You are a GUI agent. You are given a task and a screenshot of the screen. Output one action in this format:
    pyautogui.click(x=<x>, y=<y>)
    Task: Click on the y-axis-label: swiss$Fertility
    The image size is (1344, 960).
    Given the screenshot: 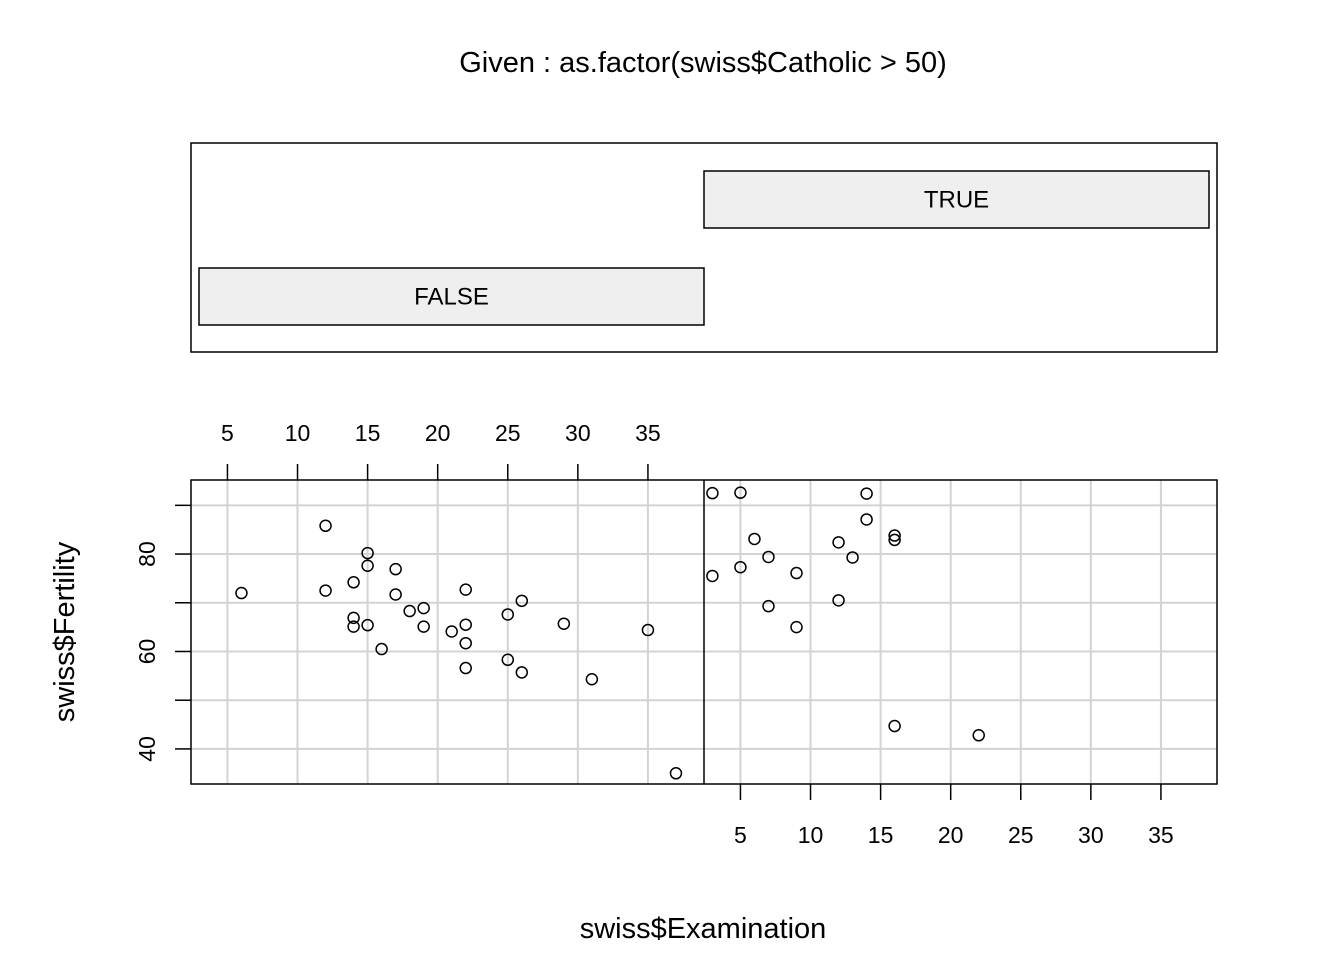 What is the action you would take?
    pyautogui.click(x=65, y=631)
    